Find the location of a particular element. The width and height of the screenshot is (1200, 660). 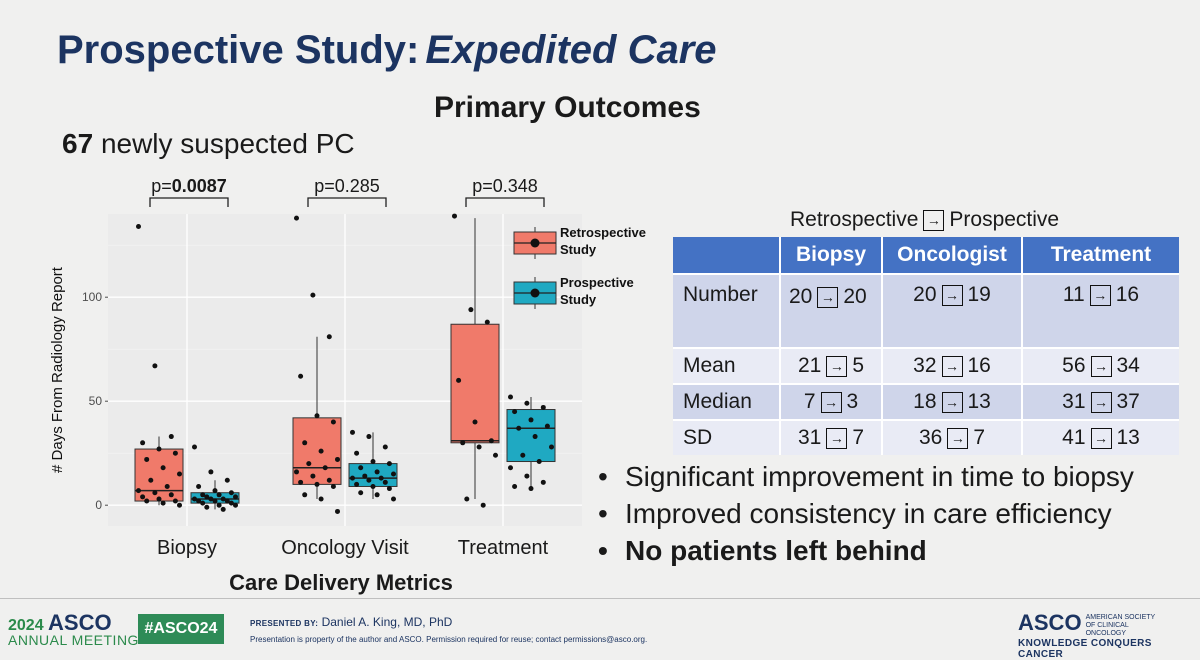

legend-label-line: Retrospective is located at coordinates (603, 232).